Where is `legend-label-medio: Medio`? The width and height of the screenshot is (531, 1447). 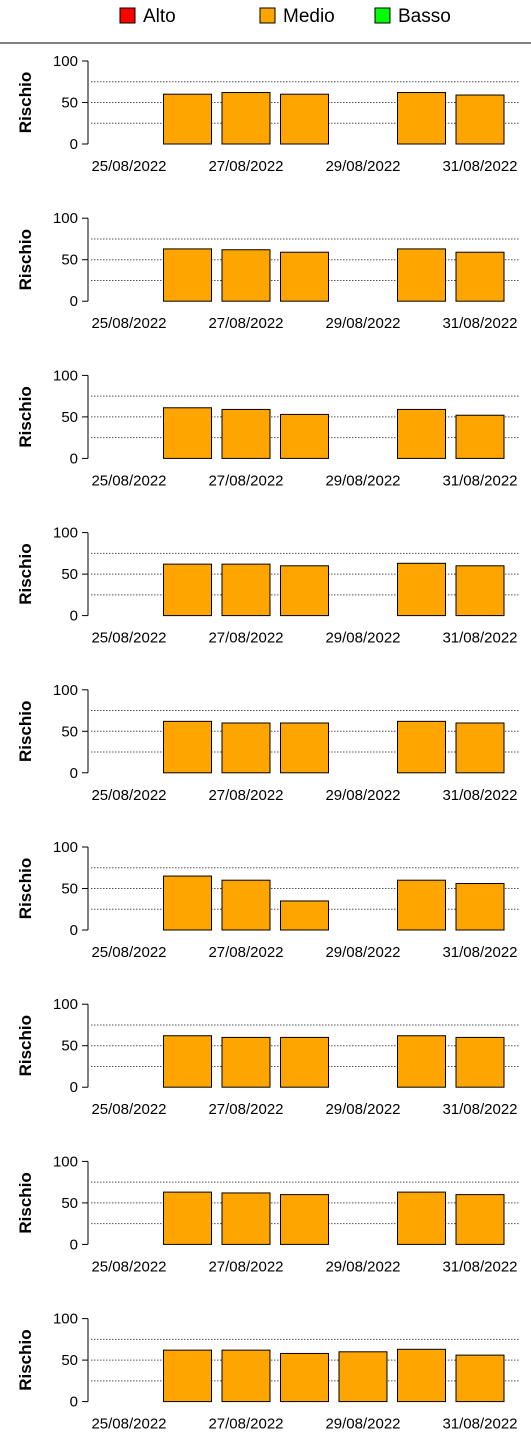
legend-label-medio: Medio is located at coordinates (309, 16).